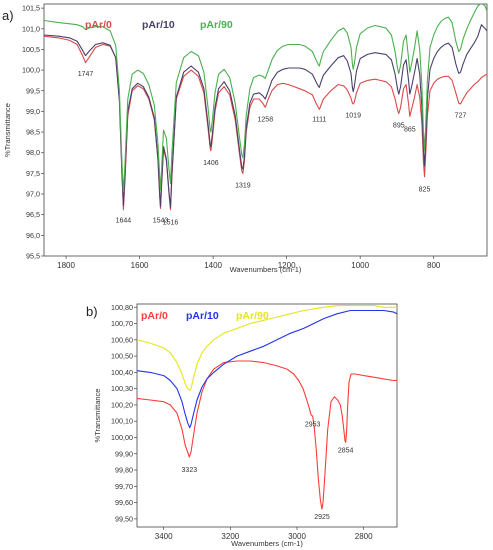 This screenshot has width=493, height=550. Describe the element at coordinates (33, 256) in the screenshot. I see `y-tick-label-a: 95,5` at that location.